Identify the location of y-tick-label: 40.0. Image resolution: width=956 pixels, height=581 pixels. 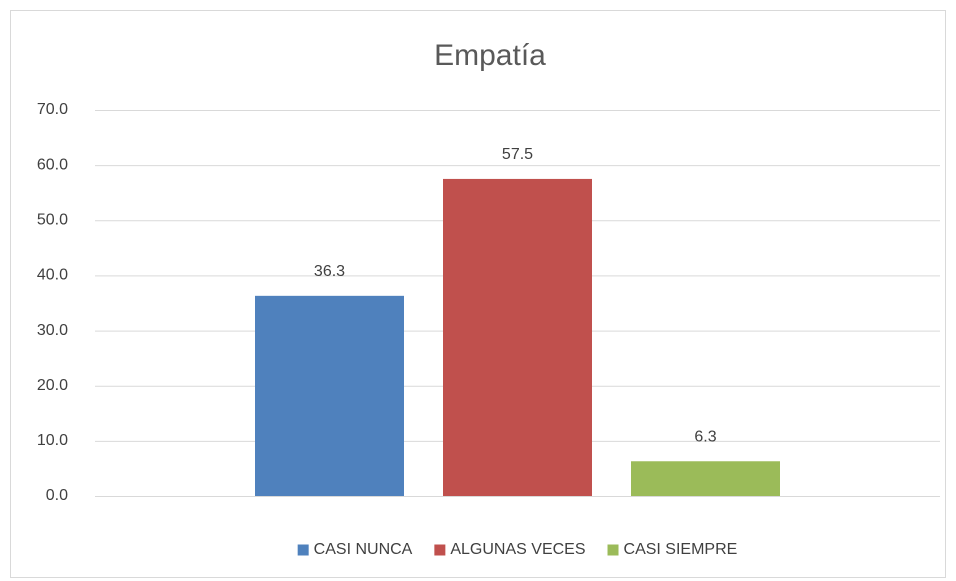
(52, 275).